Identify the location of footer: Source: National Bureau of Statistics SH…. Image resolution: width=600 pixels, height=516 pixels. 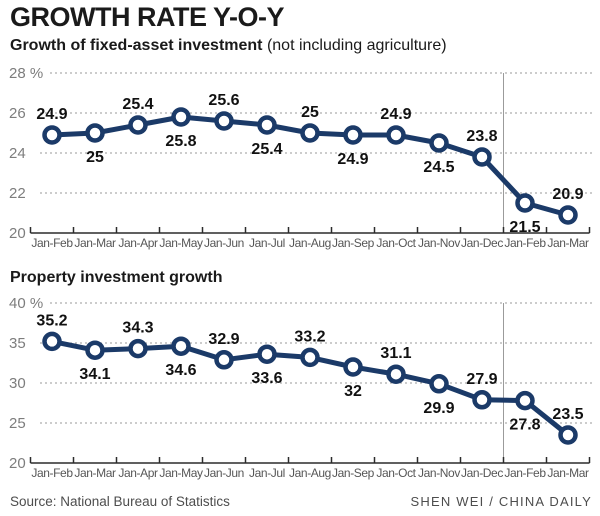
(301, 501).